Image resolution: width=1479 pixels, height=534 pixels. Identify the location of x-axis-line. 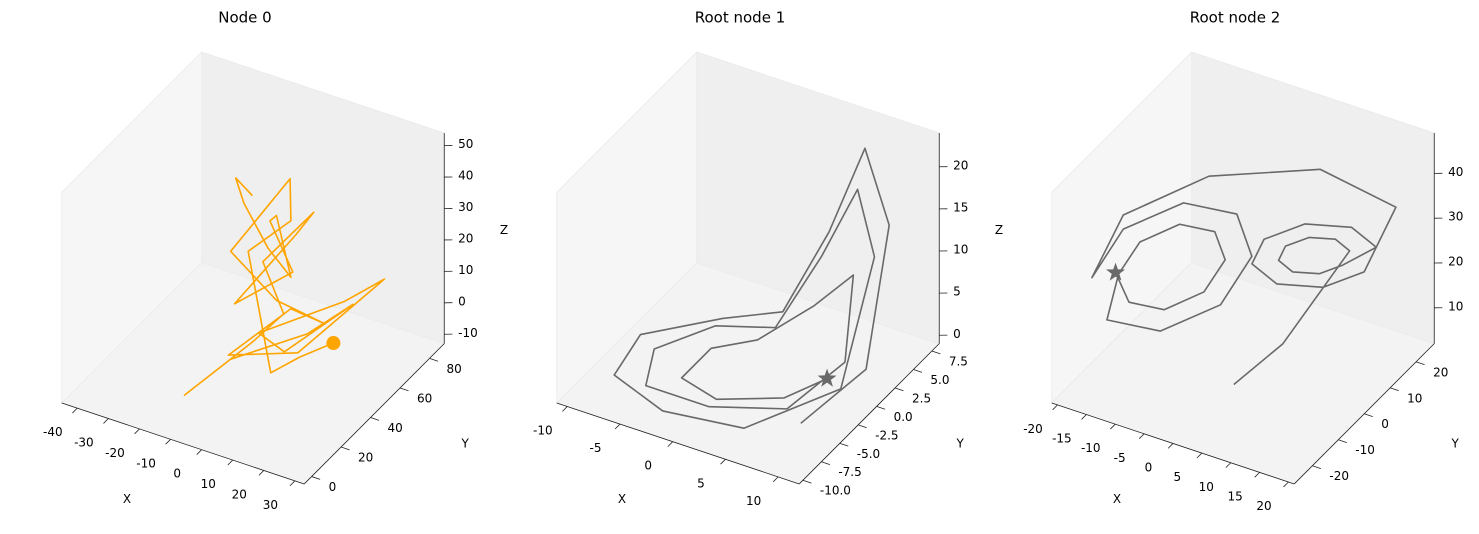
(678, 443).